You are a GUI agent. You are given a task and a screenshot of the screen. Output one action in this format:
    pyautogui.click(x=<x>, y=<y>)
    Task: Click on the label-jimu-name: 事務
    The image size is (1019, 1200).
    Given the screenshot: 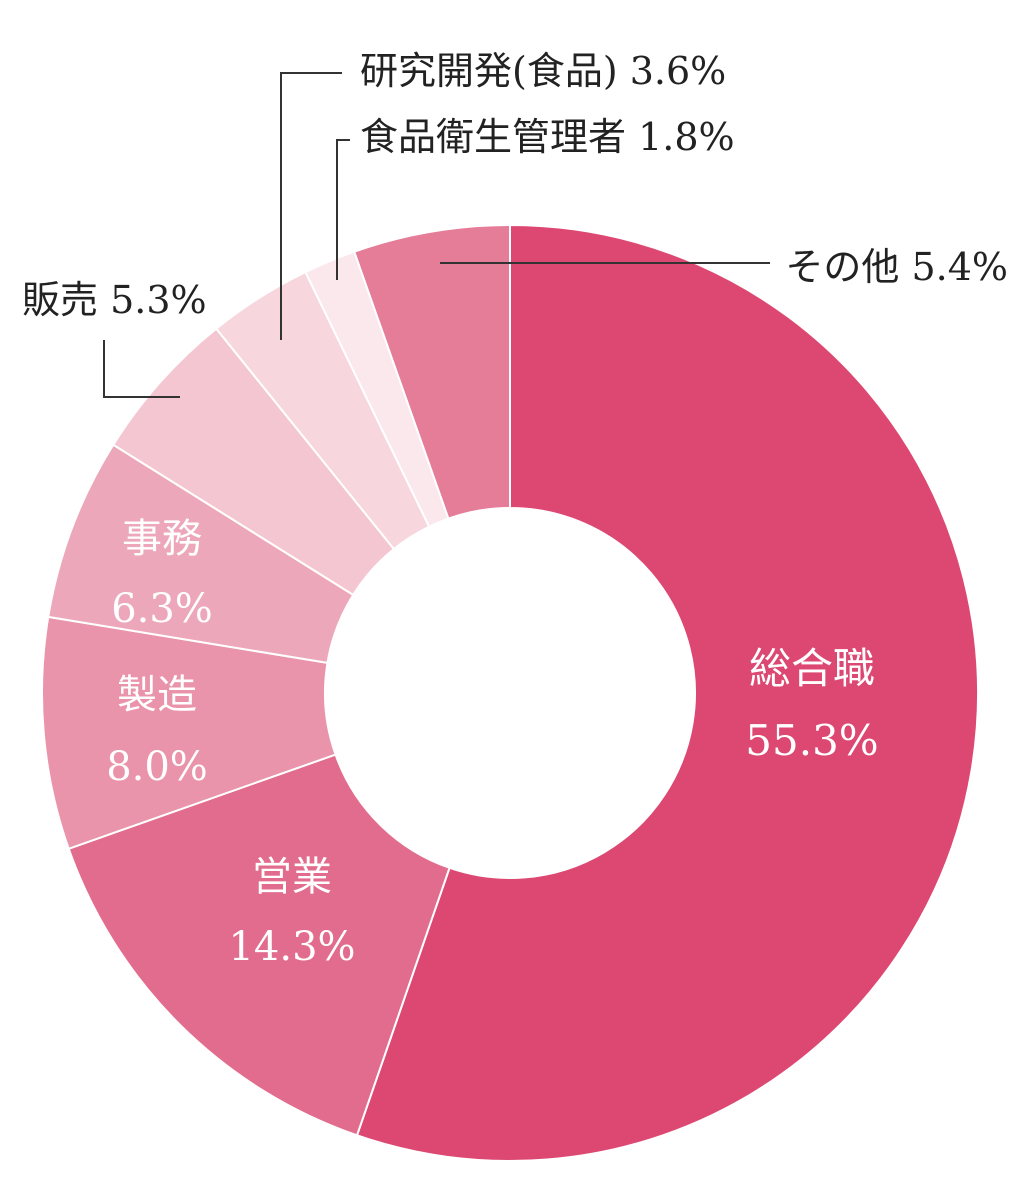 What is the action you would take?
    pyautogui.click(x=162, y=539)
    